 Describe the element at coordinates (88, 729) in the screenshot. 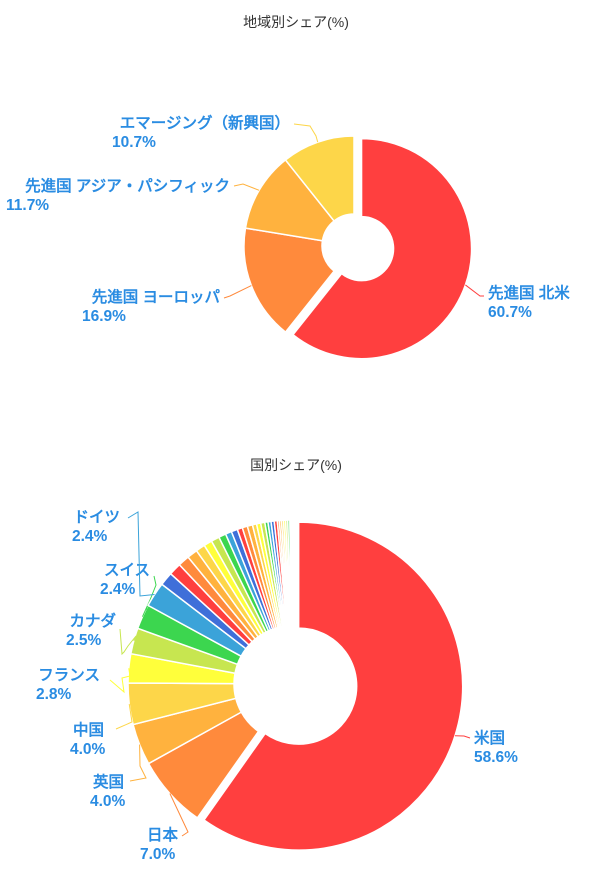

I see `slice-label-4: 中国` at that location.